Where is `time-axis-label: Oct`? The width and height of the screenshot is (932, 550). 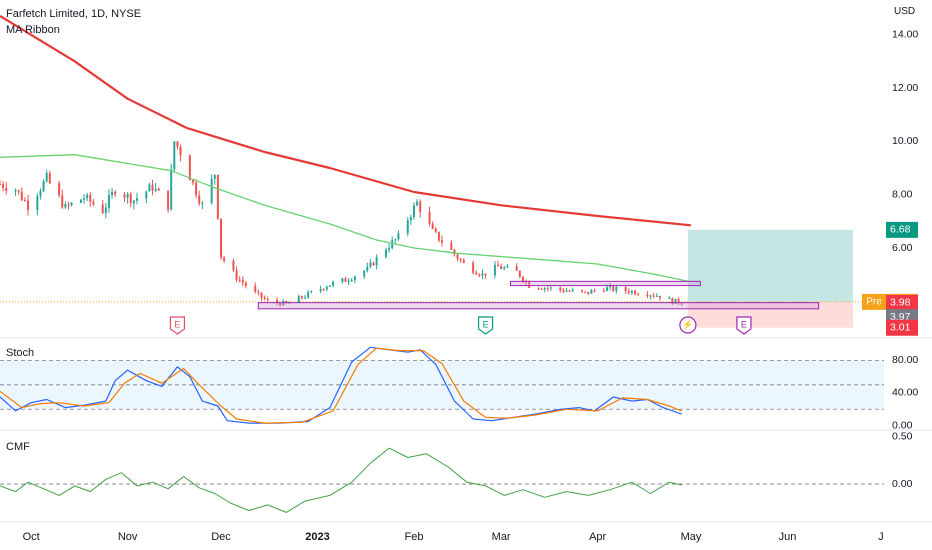
time-axis-label: Oct is located at coordinates (31, 537).